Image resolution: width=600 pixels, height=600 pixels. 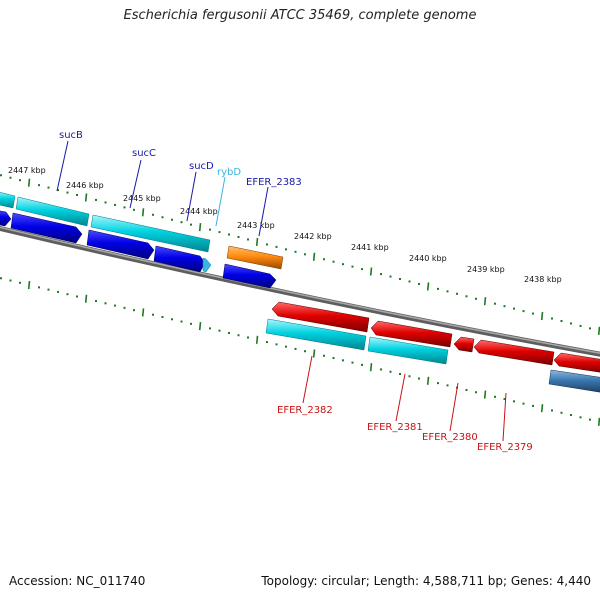 I want to click on scale-label-2447: 2447 kbp, so click(x=27, y=170).